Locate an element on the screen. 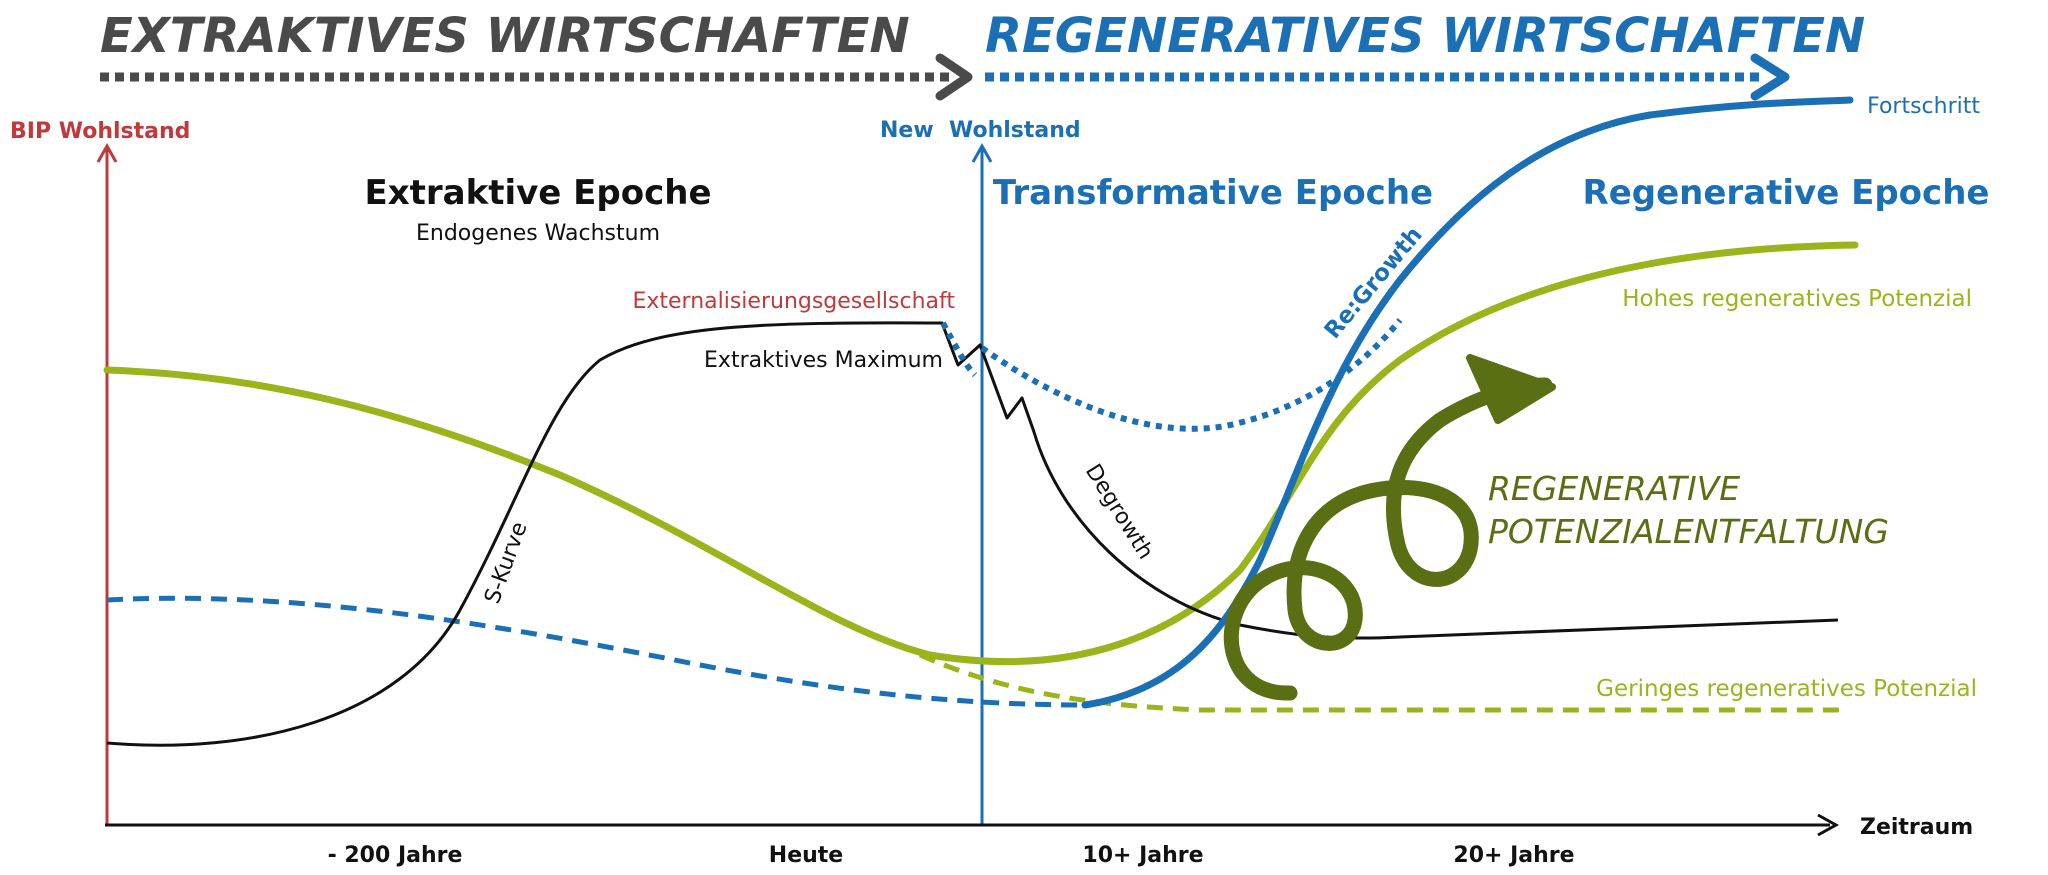  regrowth-label: Re:Growth is located at coordinates (1374, 283).